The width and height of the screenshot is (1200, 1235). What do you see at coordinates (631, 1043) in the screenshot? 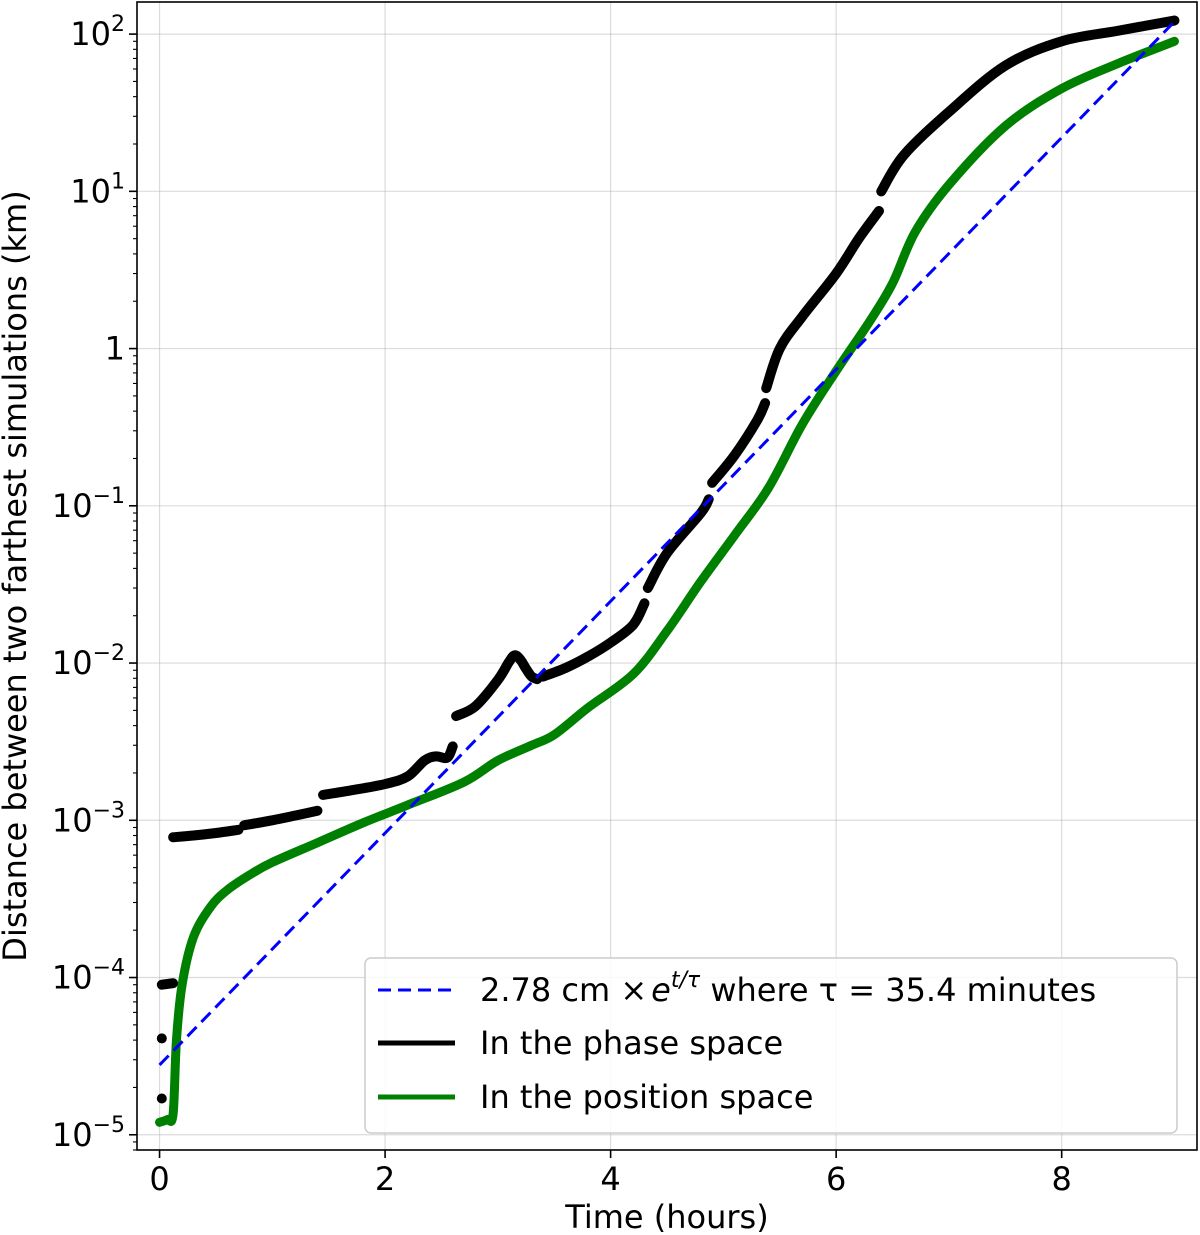
I see `legend-label-phase: In the phase space` at bounding box center [631, 1043].